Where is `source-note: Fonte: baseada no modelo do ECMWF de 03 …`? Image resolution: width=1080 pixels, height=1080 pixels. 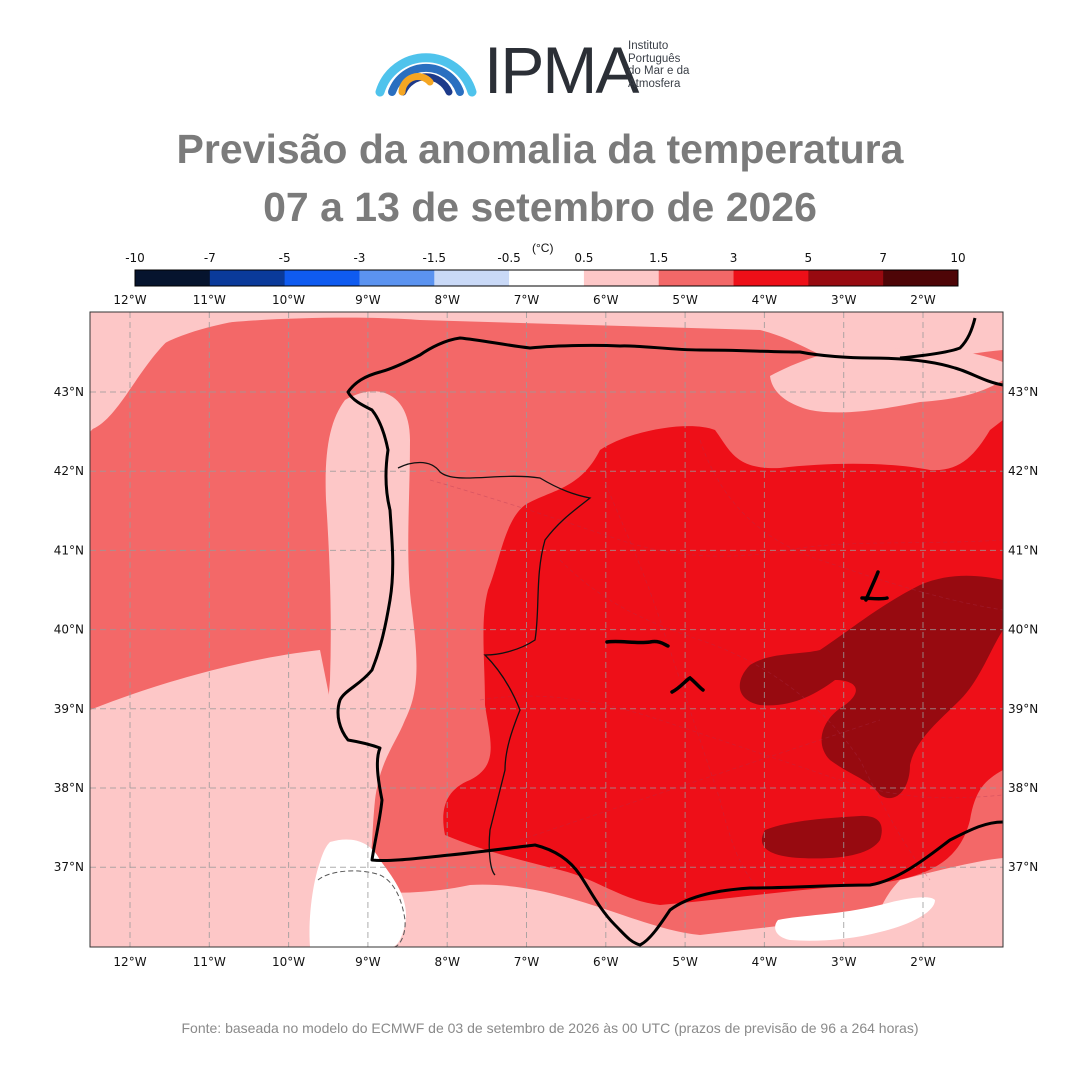
source-note: Fonte: baseada no modelo do ECMWF de 03 … is located at coordinates (550, 1028).